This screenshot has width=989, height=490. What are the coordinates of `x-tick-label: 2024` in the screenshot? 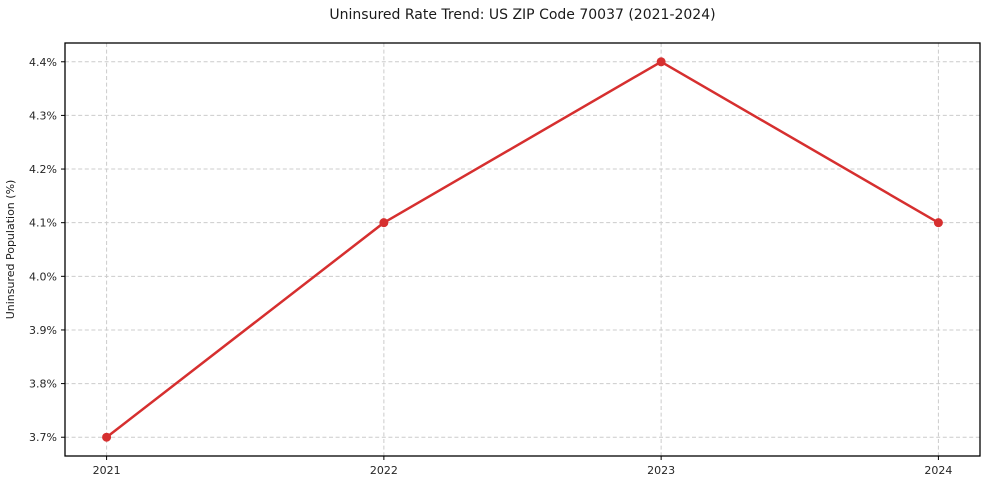 It's located at (938, 470).